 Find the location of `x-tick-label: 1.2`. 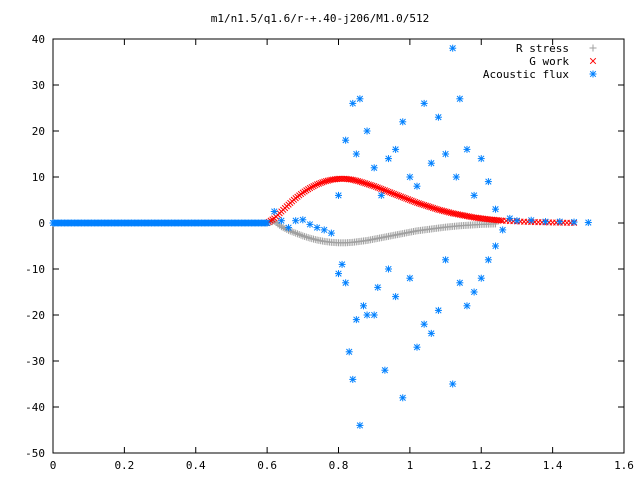

x-tick-label: 1.2 is located at coordinates (481, 465).